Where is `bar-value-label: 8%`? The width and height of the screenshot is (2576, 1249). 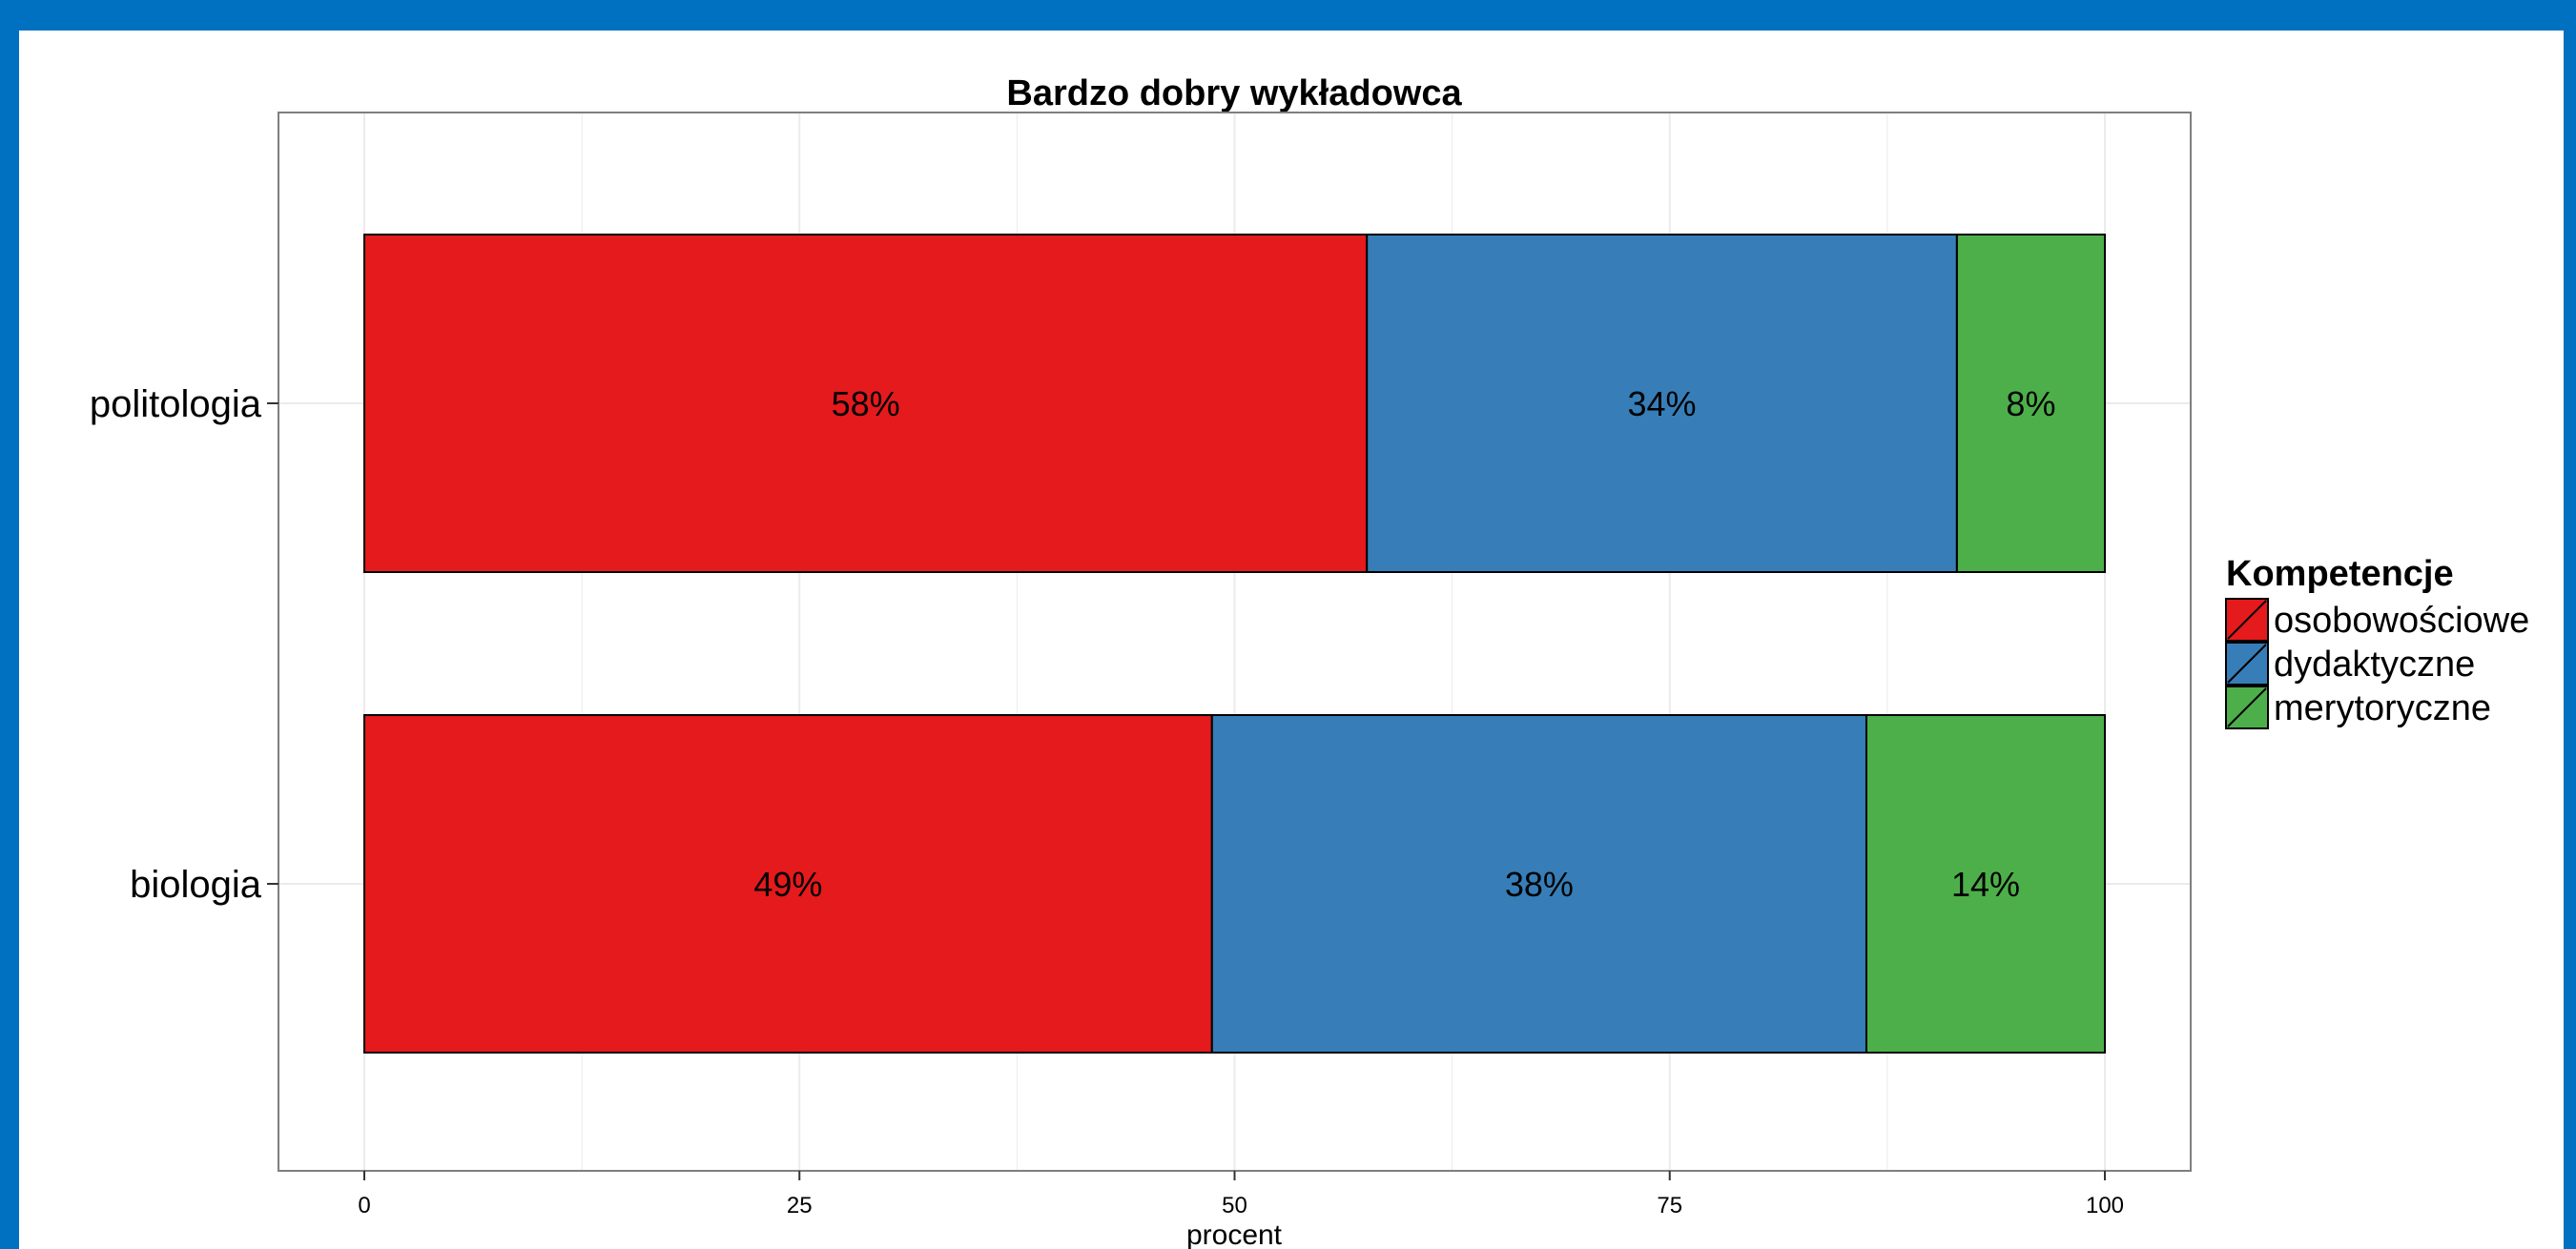
bar-value-label: 8% is located at coordinates (2031, 404).